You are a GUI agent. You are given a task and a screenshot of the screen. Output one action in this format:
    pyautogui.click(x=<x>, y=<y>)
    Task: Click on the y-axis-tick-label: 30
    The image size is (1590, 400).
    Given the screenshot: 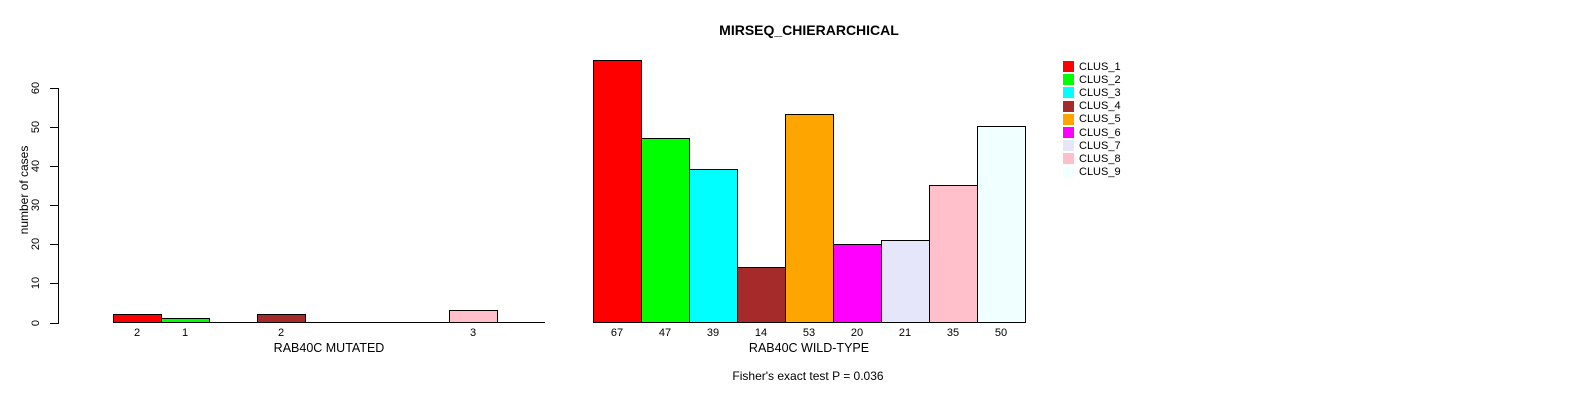 What is the action you would take?
    pyautogui.click(x=36, y=205)
    